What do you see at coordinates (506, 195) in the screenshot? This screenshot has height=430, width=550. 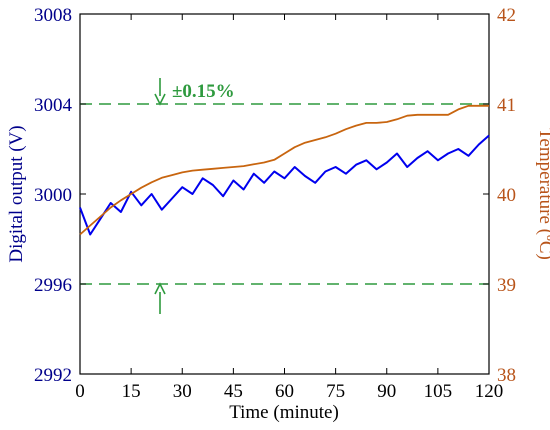 I see `y-right-tick-label: 40` at bounding box center [506, 195].